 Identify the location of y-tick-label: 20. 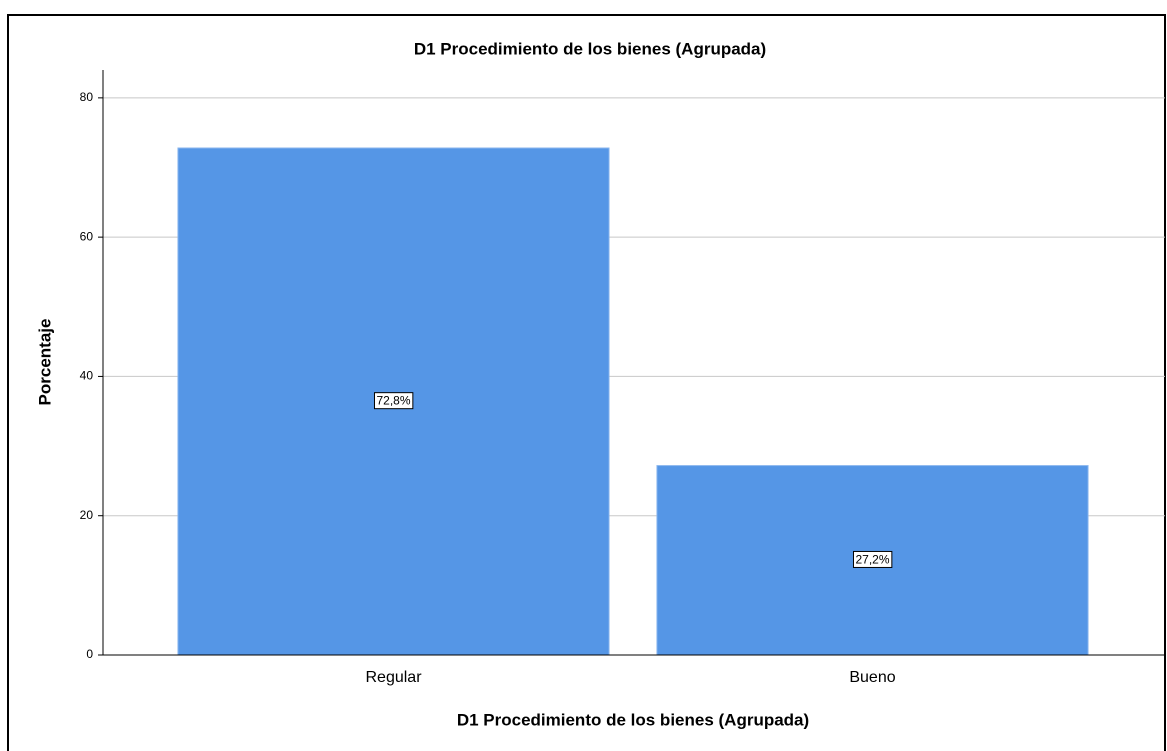
(87, 515).